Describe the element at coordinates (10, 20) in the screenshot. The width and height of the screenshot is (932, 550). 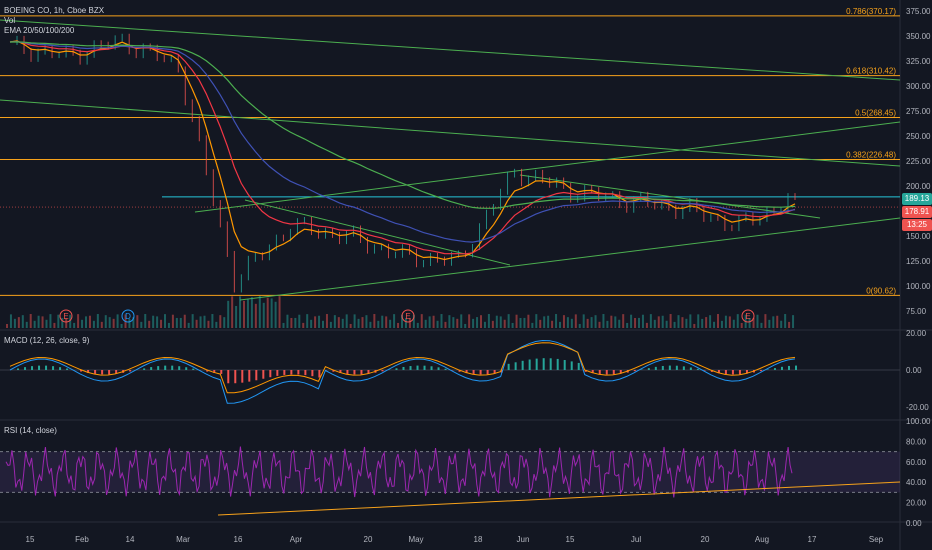
I see `volume-label: Vol` at that location.